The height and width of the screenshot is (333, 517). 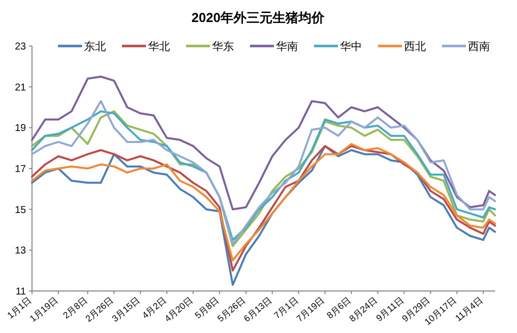 What do you see at coordinates (21, 292) in the screenshot?
I see `y-tick-label: 11` at bounding box center [21, 292].